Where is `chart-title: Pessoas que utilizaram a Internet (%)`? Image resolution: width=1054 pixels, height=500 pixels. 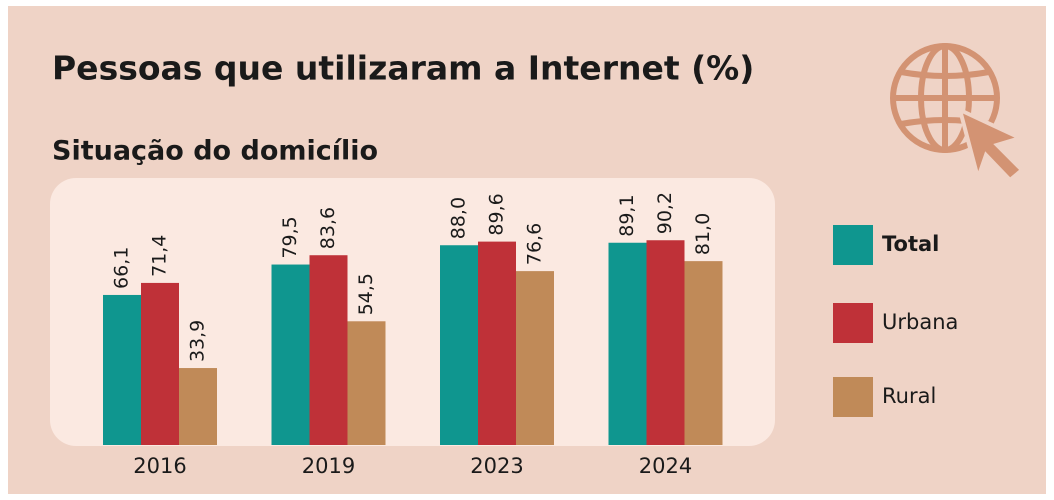
chart-title: Pessoas que utilizaram a Internet (%) is located at coordinates (403, 68).